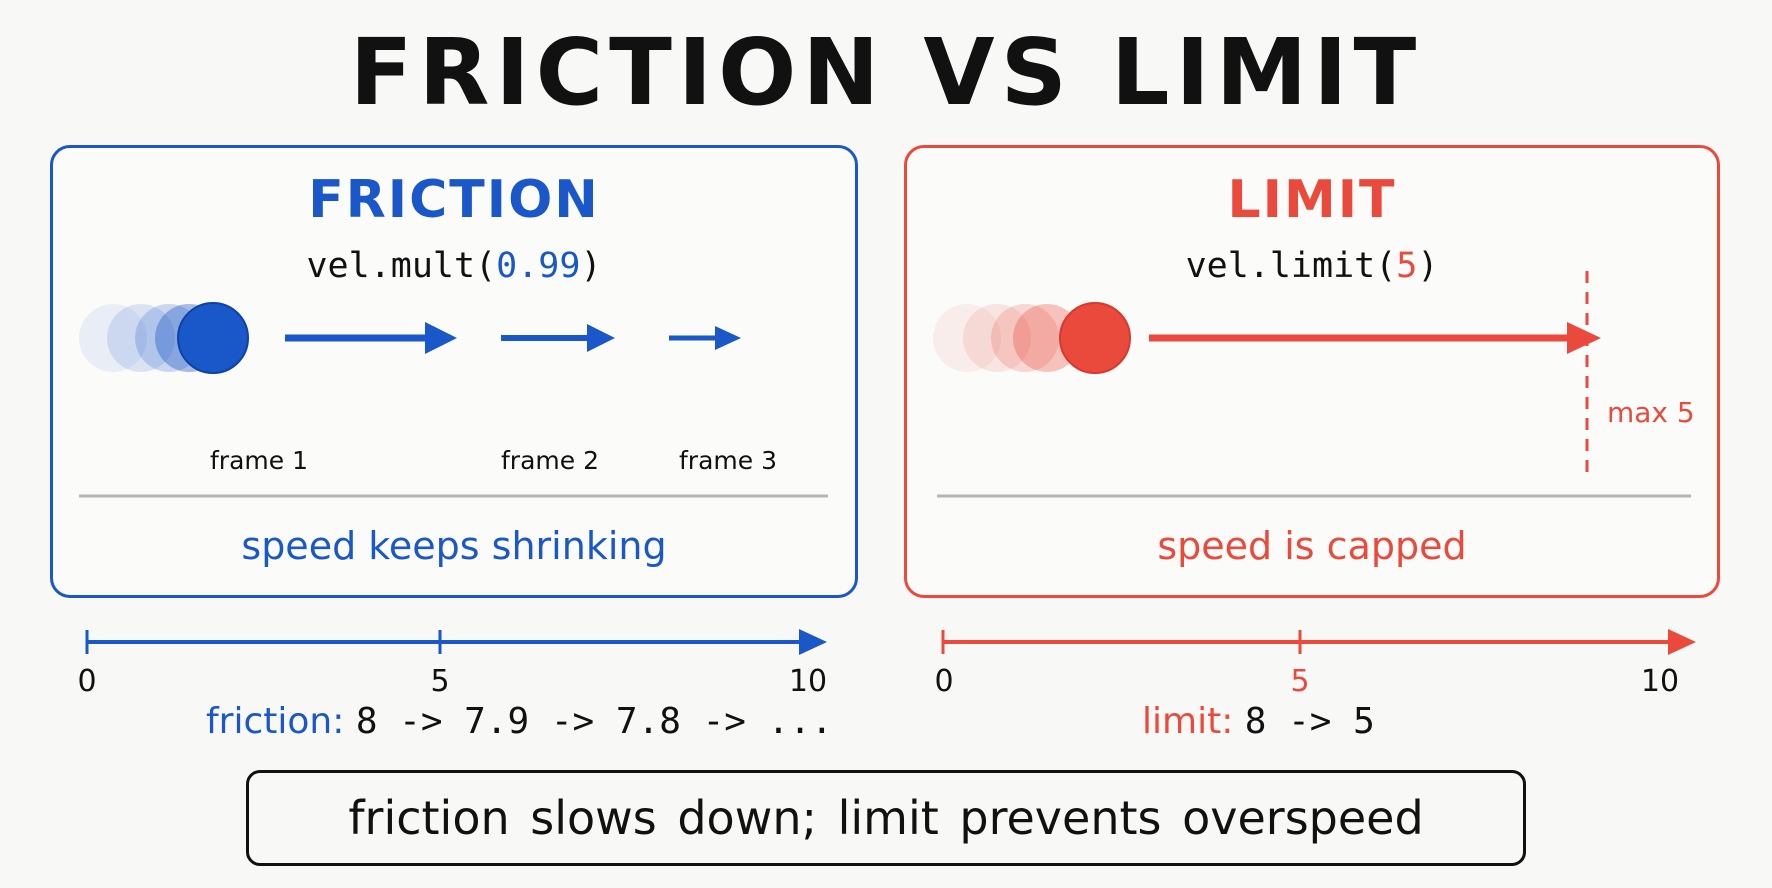  Describe the element at coordinates (1095, 338) in the screenshot. I see `limit-ball` at that location.